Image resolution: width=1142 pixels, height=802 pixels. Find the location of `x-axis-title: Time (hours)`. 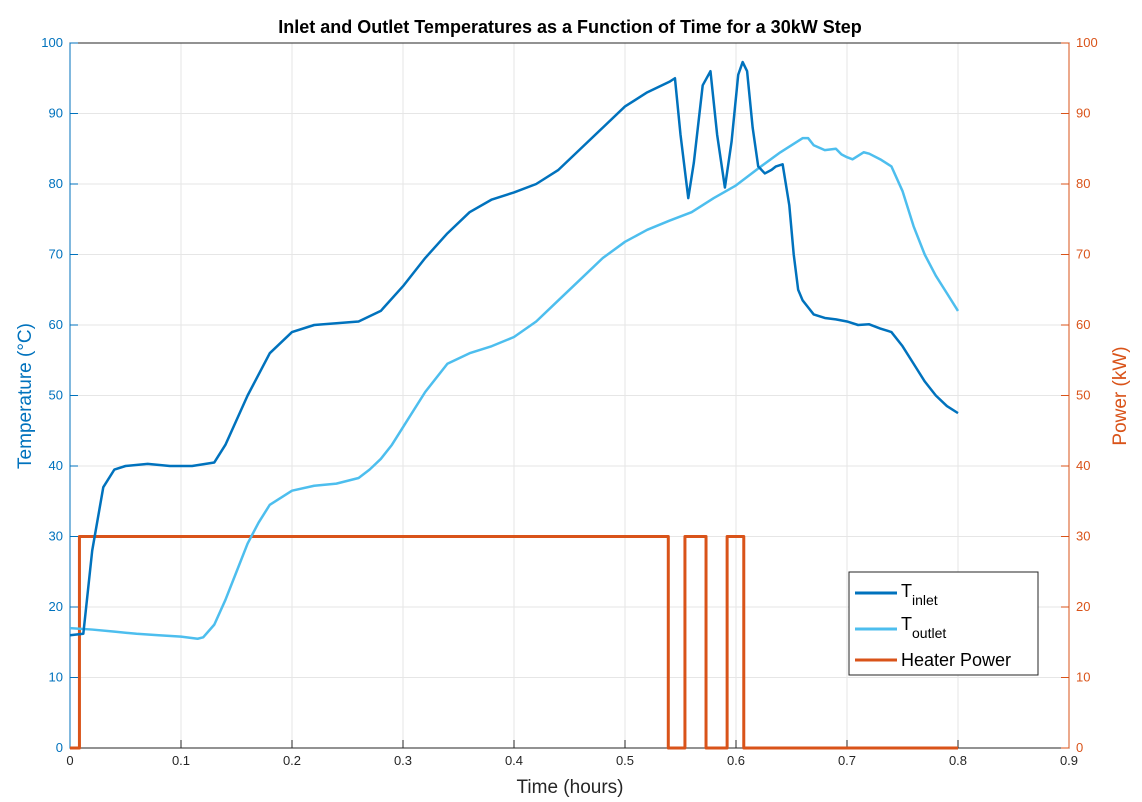

x-axis-title: Time (hours) is located at coordinates (570, 787).